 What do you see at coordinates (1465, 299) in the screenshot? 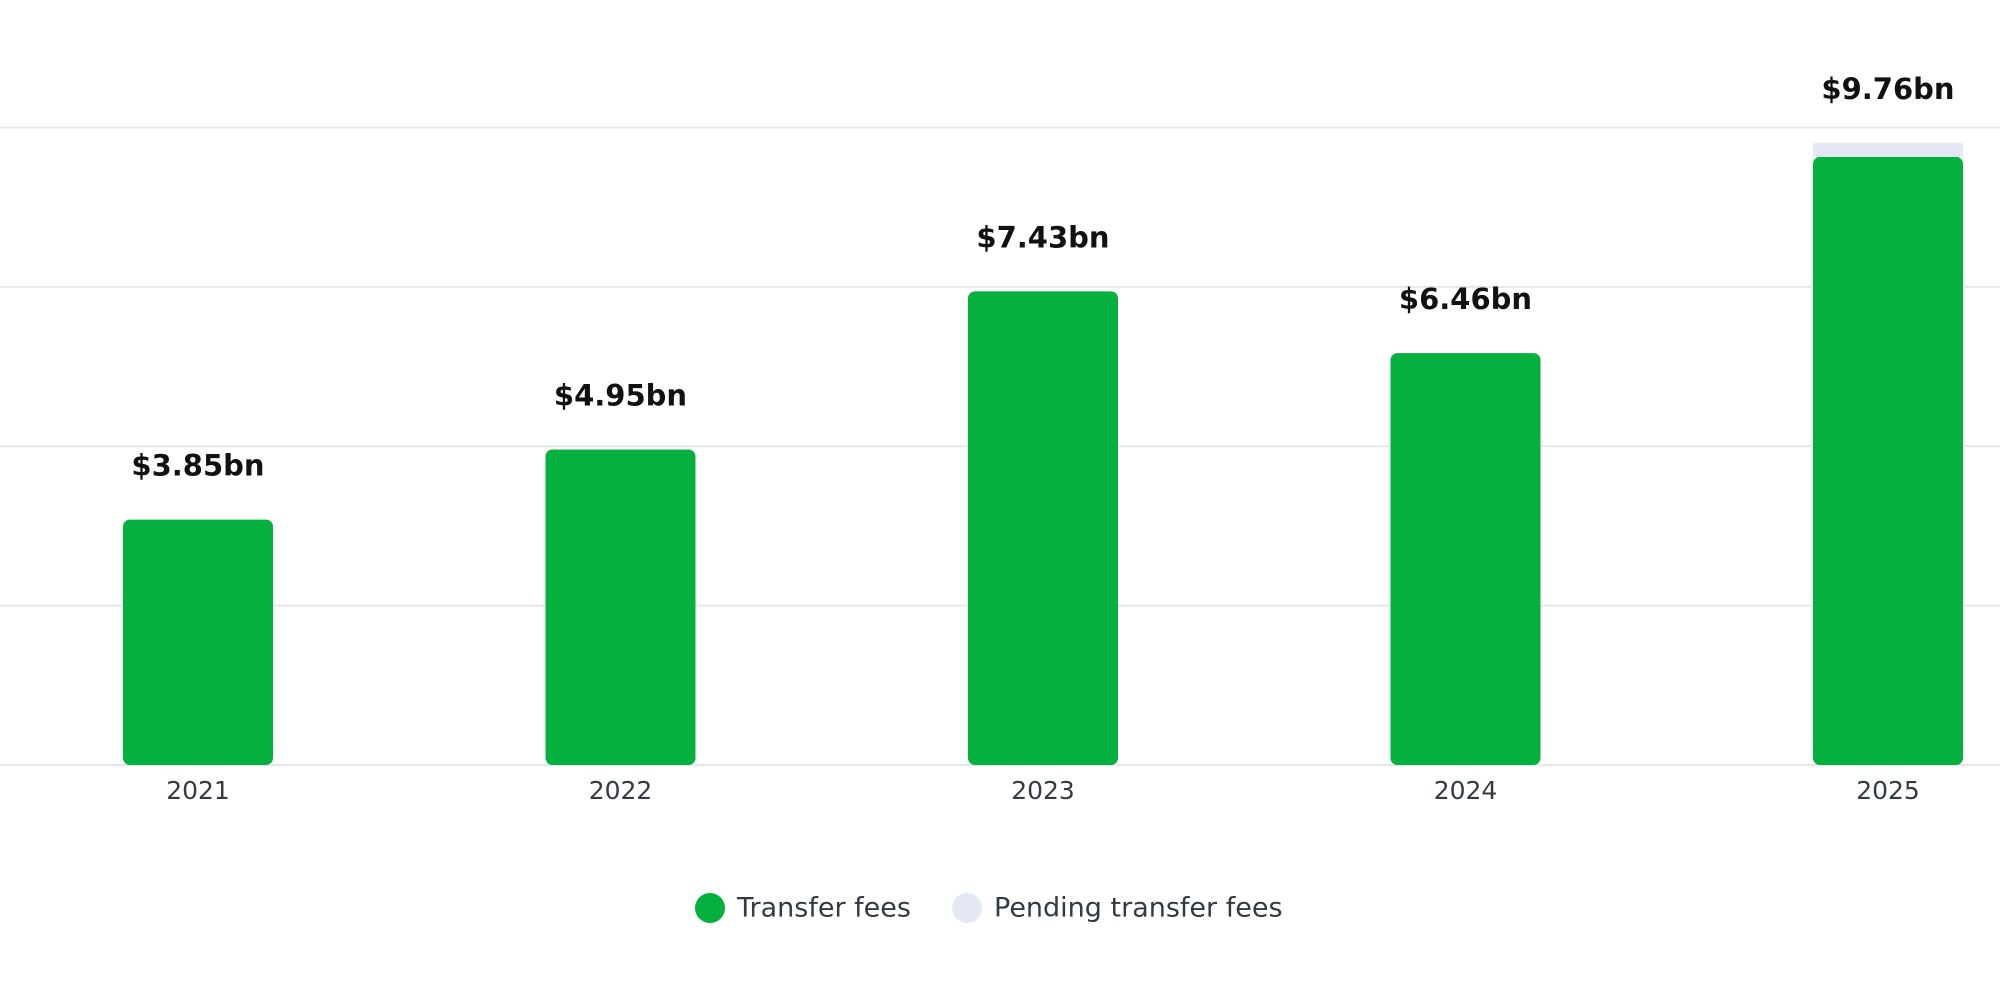
I see `total-label: $6.46bn` at bounding box center [1465, 299].